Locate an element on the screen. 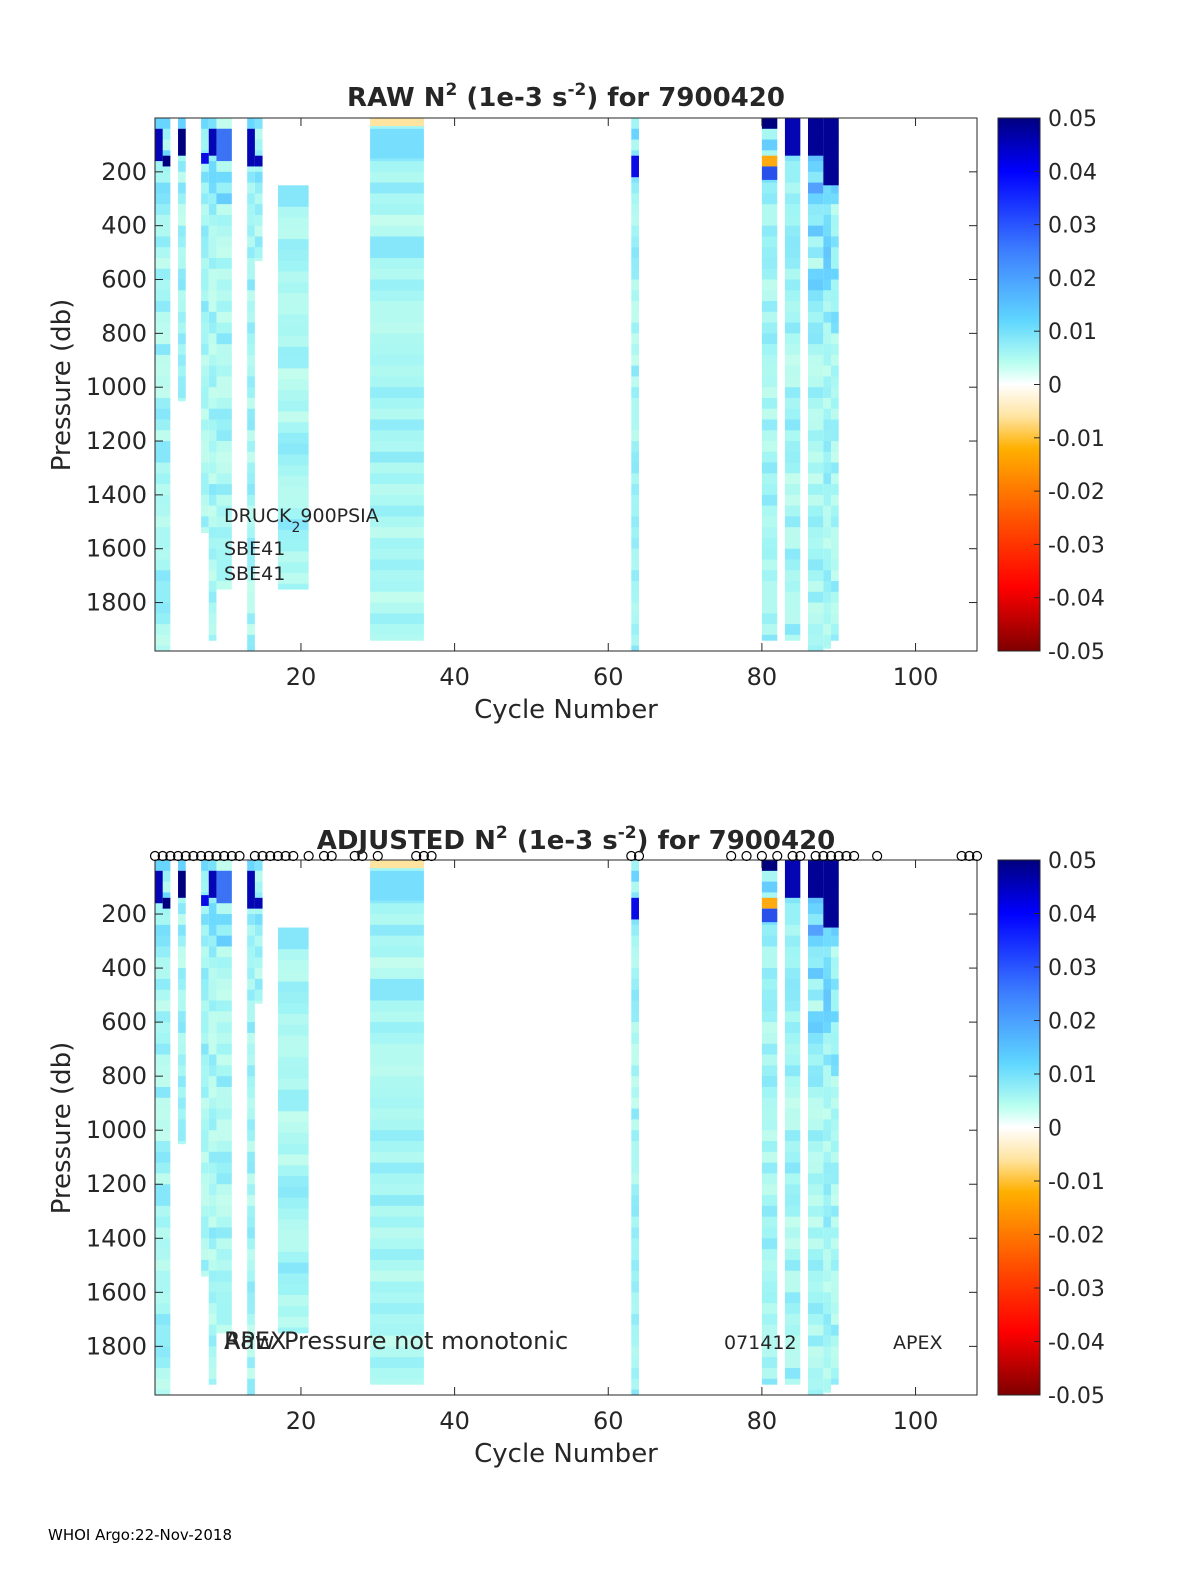  y-tick-label: 1800 is located at coordinates (116, 1346).